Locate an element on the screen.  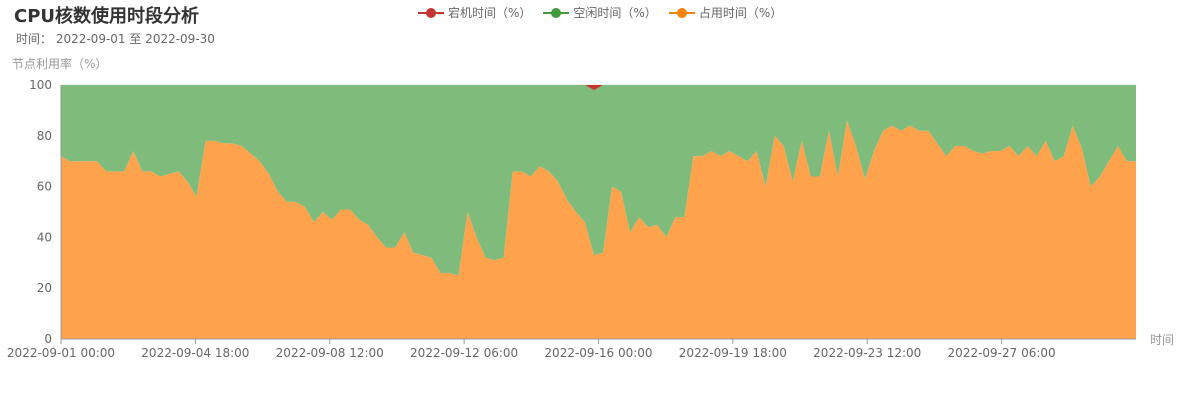
x-tick-label: 2022-09-12 06:00 is located at coordinates (464, 353).